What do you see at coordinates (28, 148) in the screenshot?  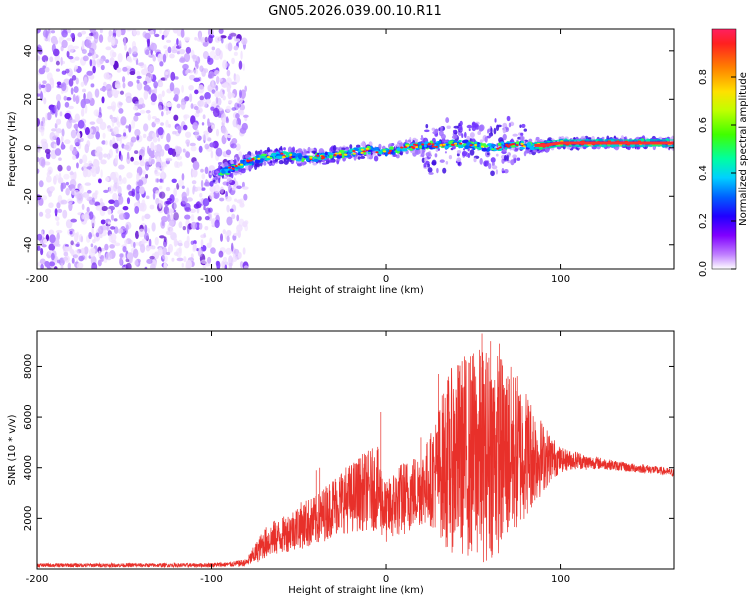 I see `y-tick-label: 0` at bounding box center [28, 148].